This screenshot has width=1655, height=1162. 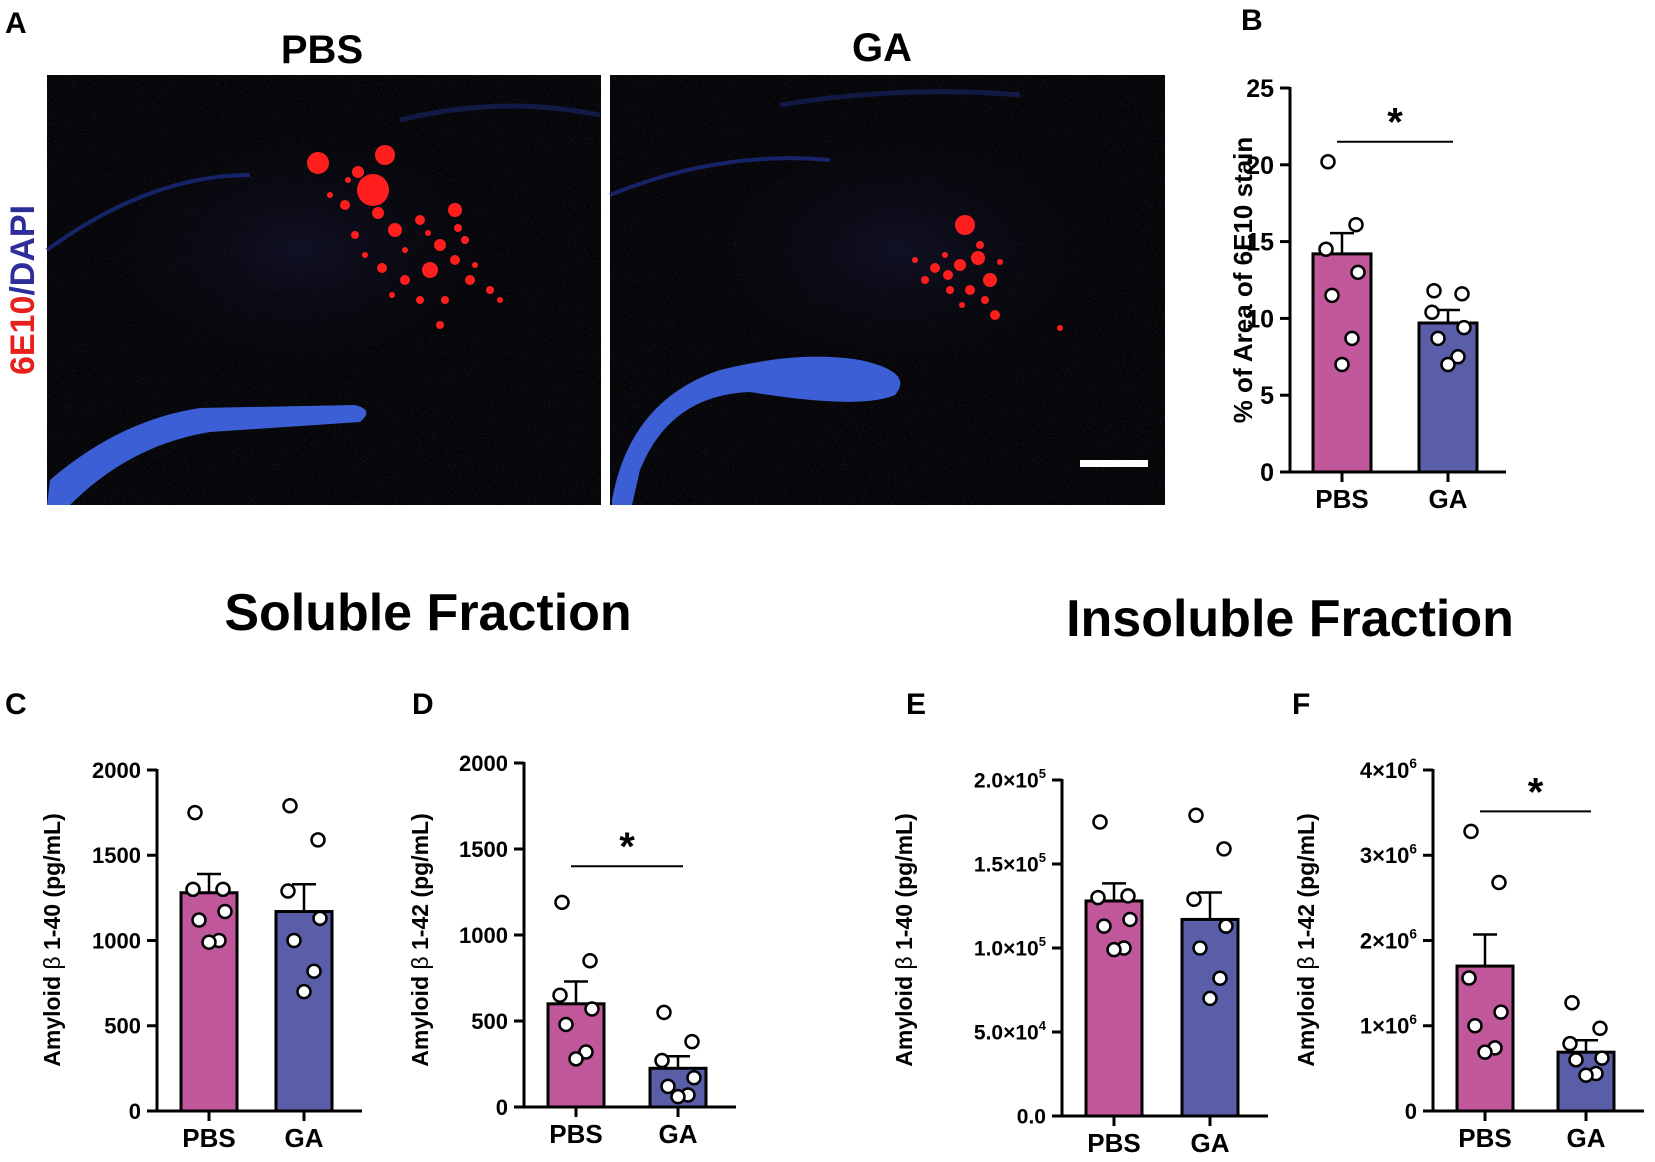 What do you see at coordinates (116, 770) in the screenshot?
I see `y-tick-label: 2000` at bounding box center [116, 770].